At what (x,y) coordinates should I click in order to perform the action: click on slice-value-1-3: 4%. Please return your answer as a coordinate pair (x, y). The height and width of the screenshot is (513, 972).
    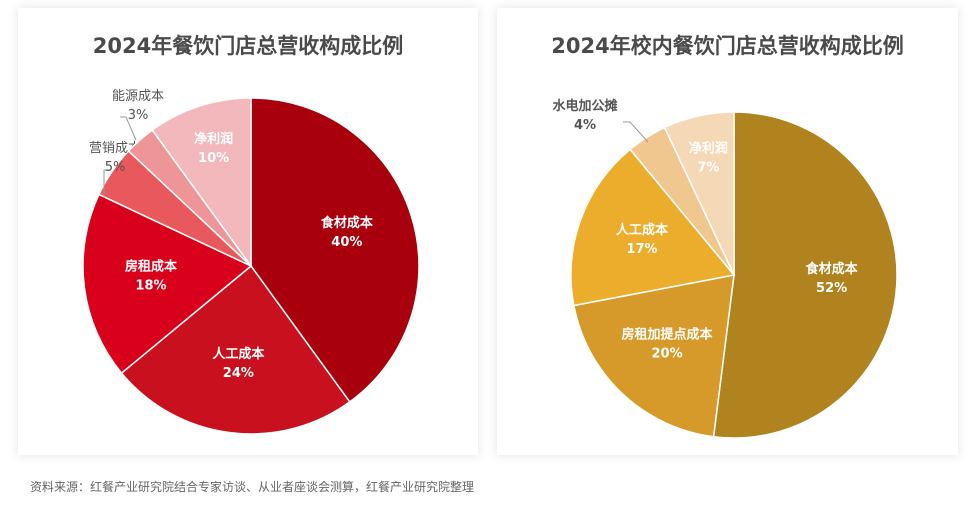
    Looking at the image, I should click on (585, 125).